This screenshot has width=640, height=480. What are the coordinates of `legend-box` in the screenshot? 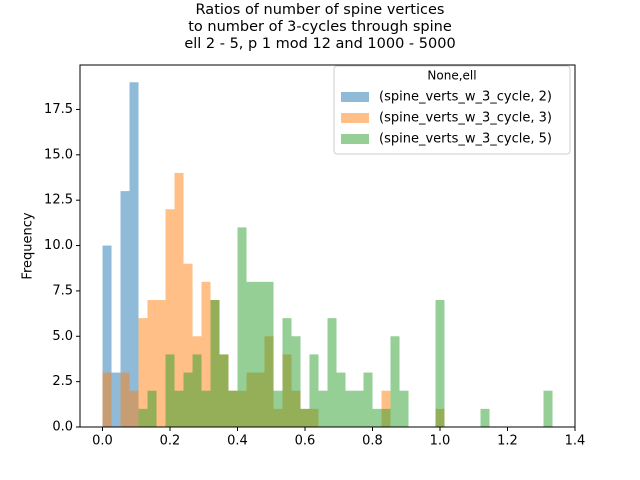 It's located at (452, 110).